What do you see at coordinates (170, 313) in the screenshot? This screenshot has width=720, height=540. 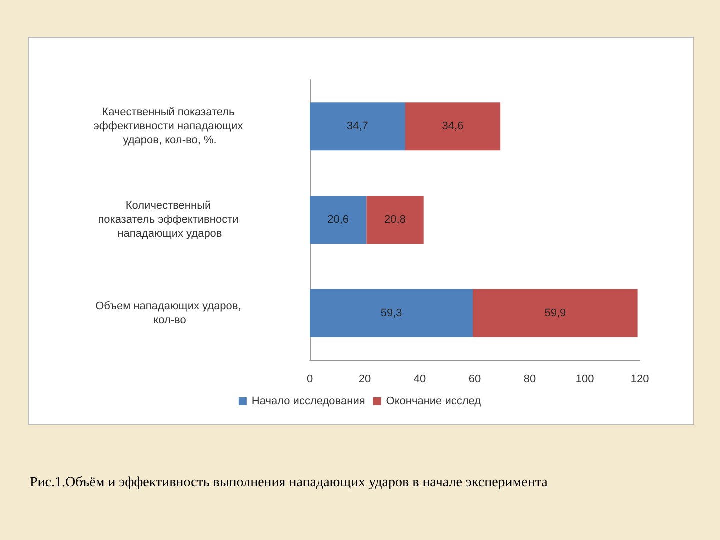 I see `y-tick-label: Объем нападающих ударов, кол-во` at bounding box center [170, 313].